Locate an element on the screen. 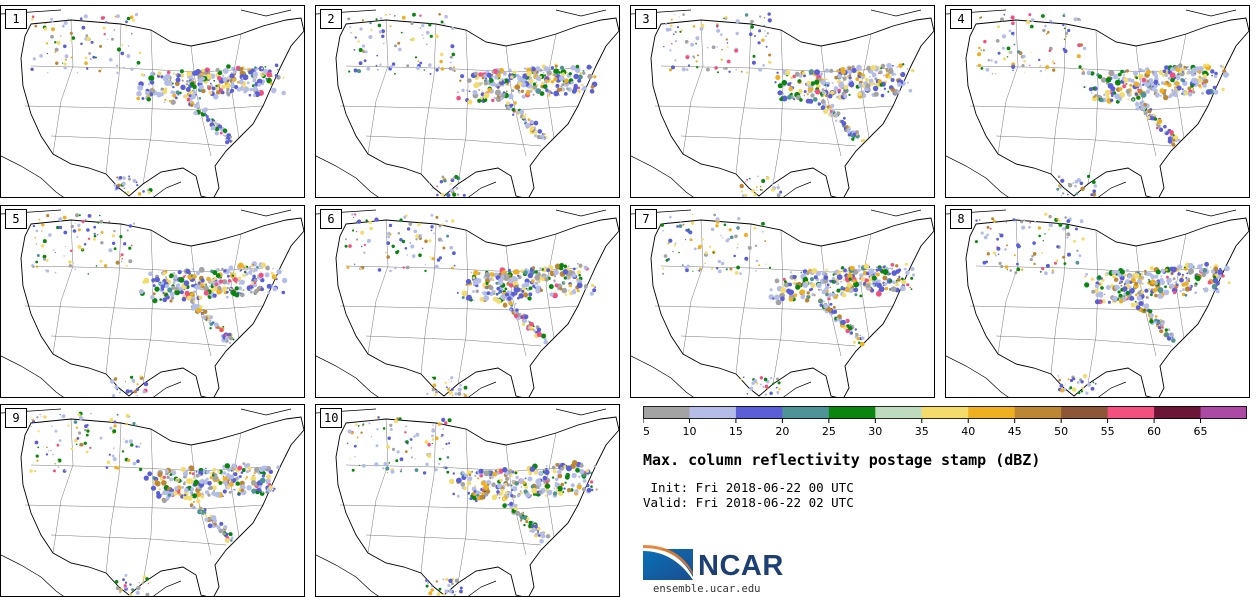 This screenshot has height=597, width=1260. coastline is located at coordinates (146, 303).